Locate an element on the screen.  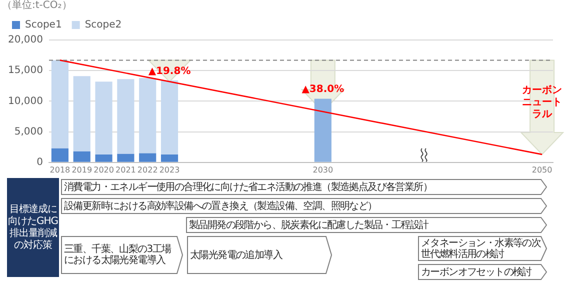
text: （単位:t-CO₂） is located at coordinates (37, 5).